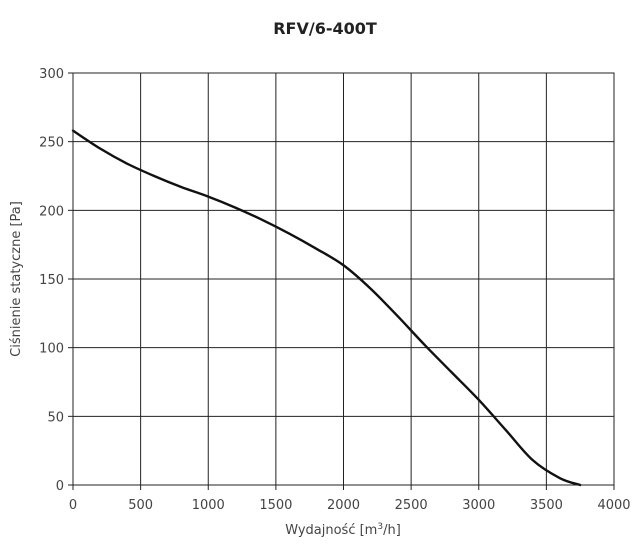  Describe the element at coordinates (331, 530) in the screenshot. I see `x-axis-label-pre: Wydajność [m` at that location.